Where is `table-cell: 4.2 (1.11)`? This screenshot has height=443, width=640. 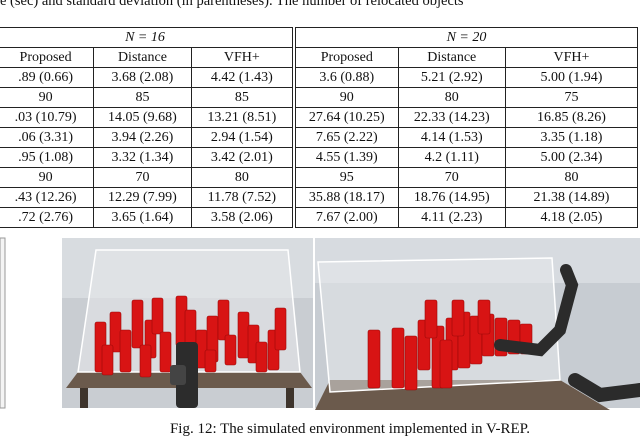 table-cell: 4.2 (1.11) is located at coordinates (451, 157).